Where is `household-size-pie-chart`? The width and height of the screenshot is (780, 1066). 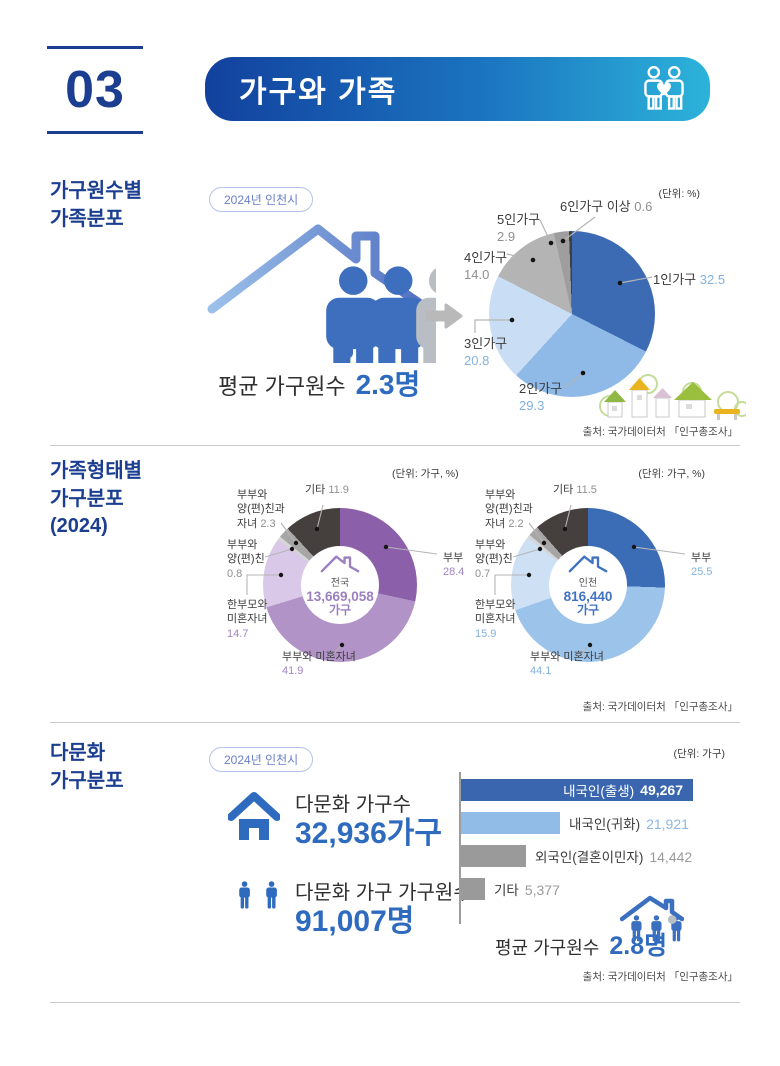
household-size-pie-chart is located at coordinates (572, 314).